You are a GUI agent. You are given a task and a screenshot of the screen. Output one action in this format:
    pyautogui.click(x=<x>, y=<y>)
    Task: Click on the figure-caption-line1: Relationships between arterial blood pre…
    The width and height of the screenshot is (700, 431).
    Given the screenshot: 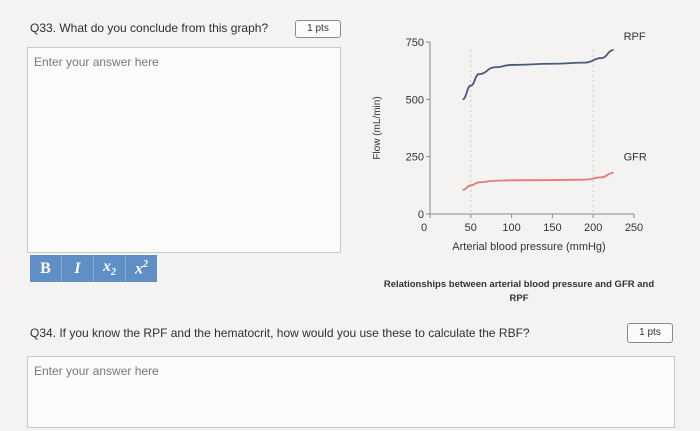 What is the action you would take?
    pyautogui.click(x=519, y=284)
    